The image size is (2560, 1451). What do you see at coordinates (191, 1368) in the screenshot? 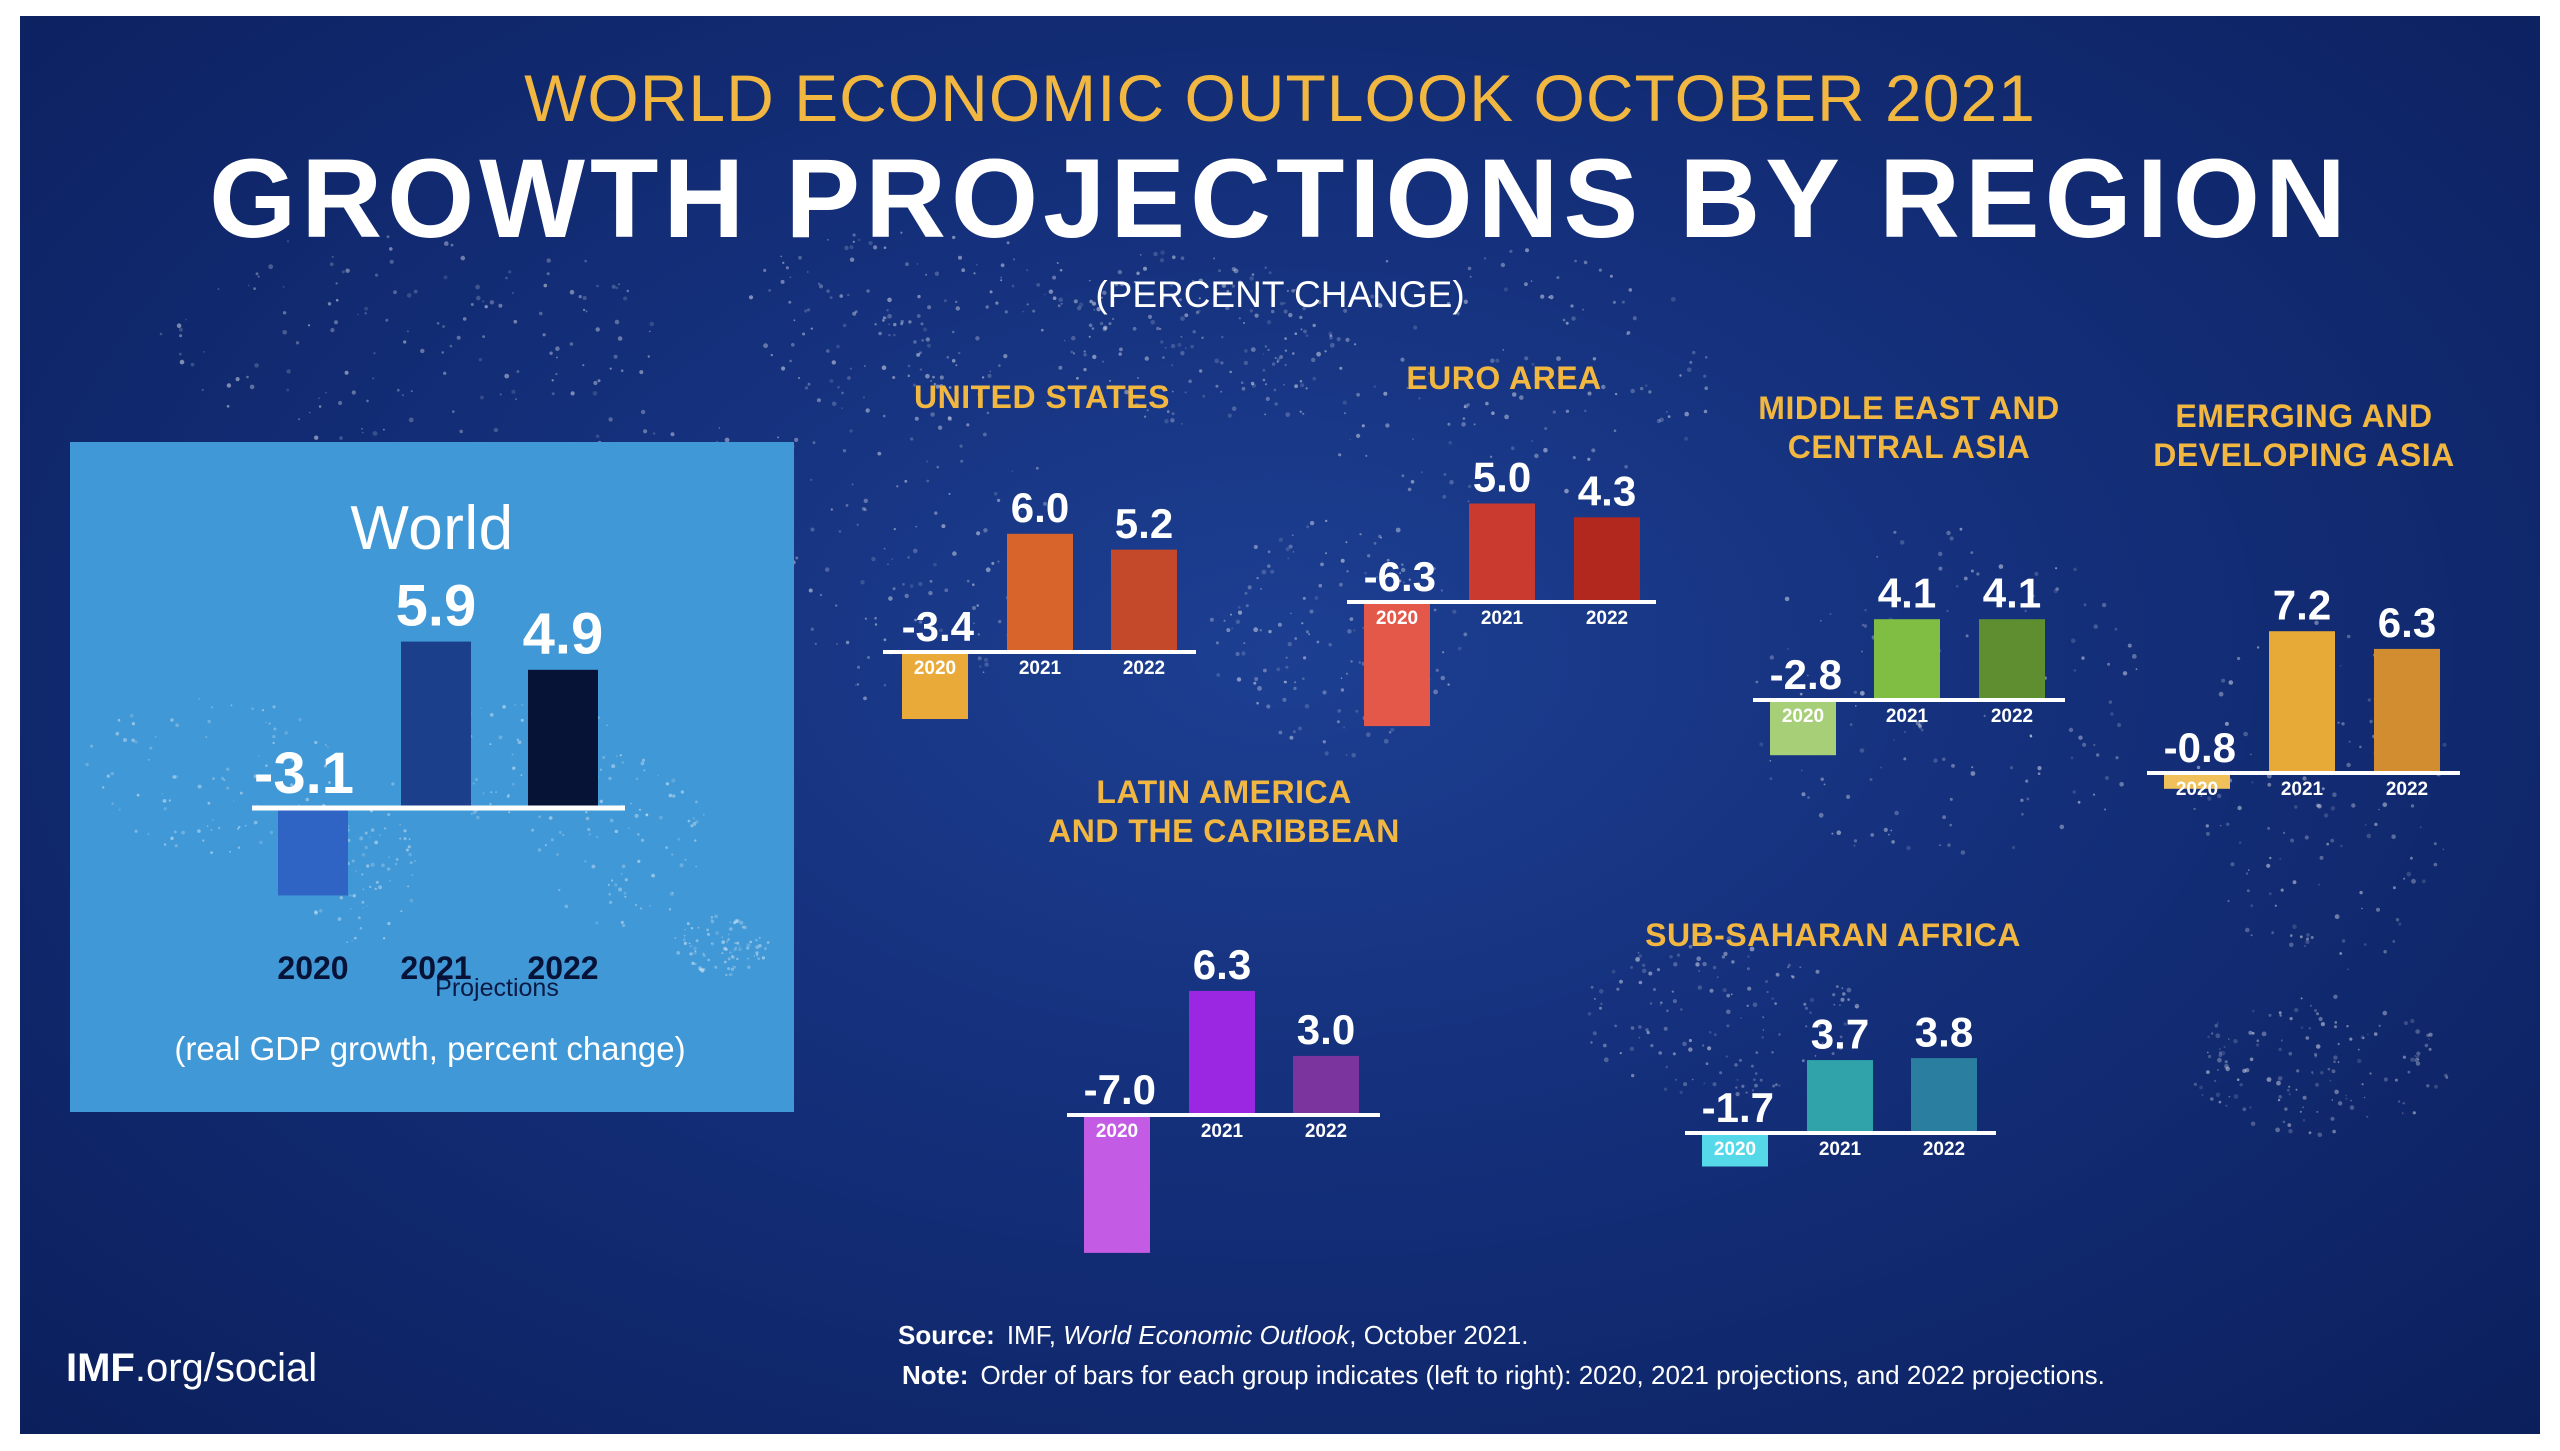
I see `brand-link: IMF.org/social` at bounding box center [191, 1368].